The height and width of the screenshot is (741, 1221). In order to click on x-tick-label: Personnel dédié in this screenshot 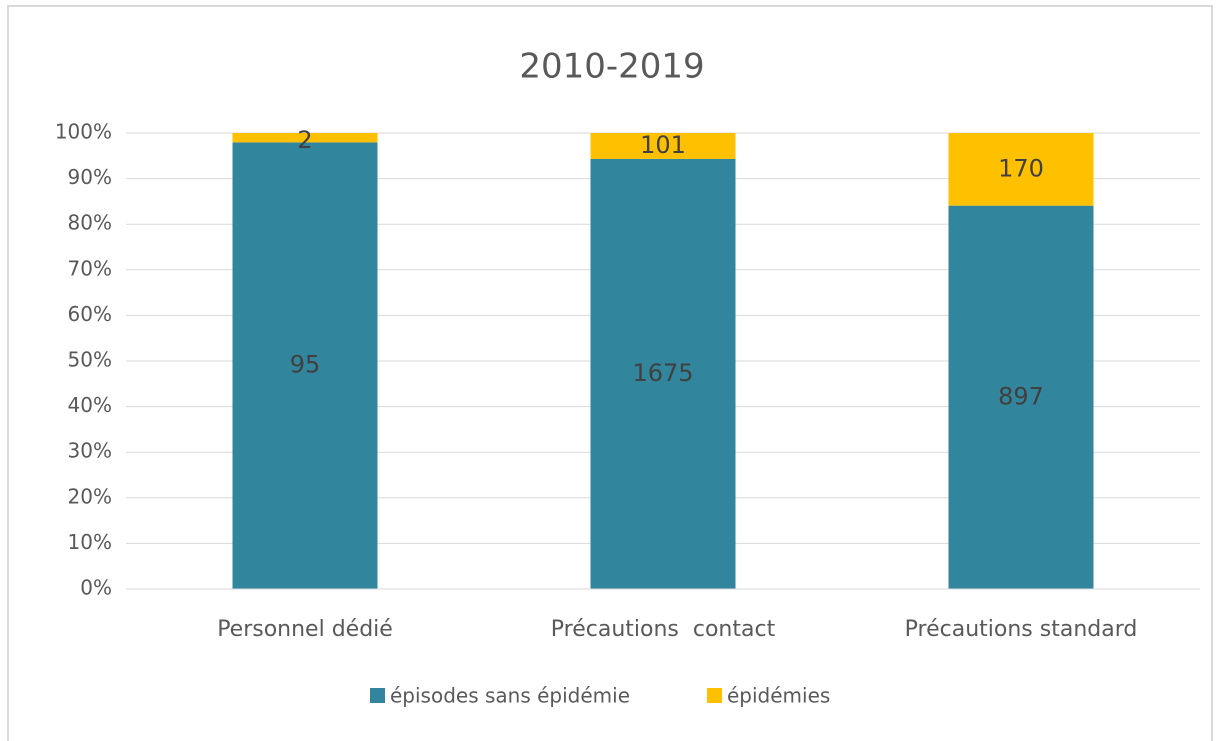, I will do `click(305, 629)`.